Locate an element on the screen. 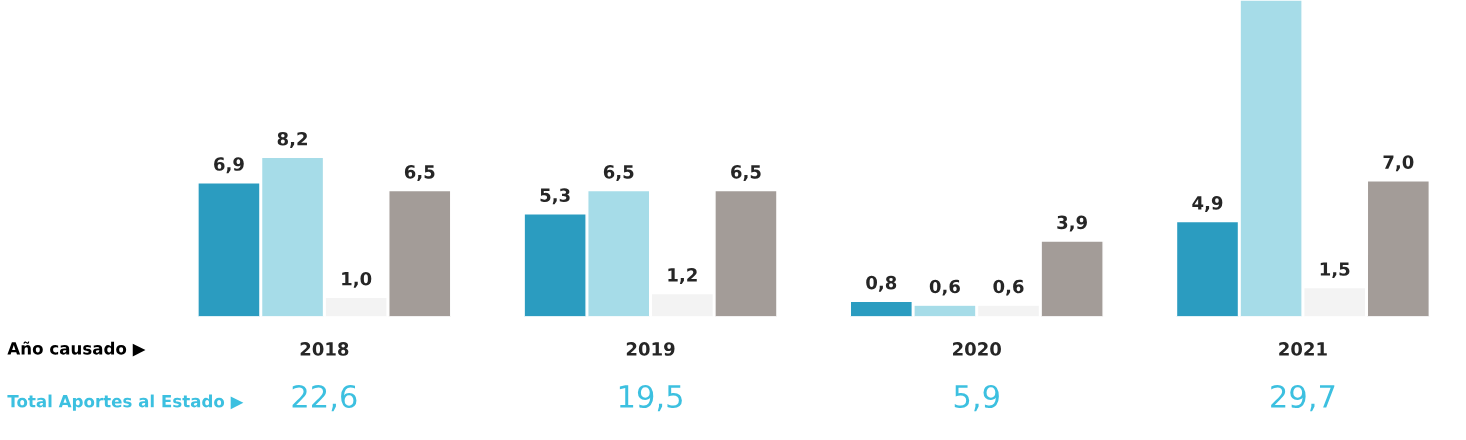 Image resolution: width=1466 pixels, height=440 pixels. data-label: 5,3 is located at coordinates (555, 196).